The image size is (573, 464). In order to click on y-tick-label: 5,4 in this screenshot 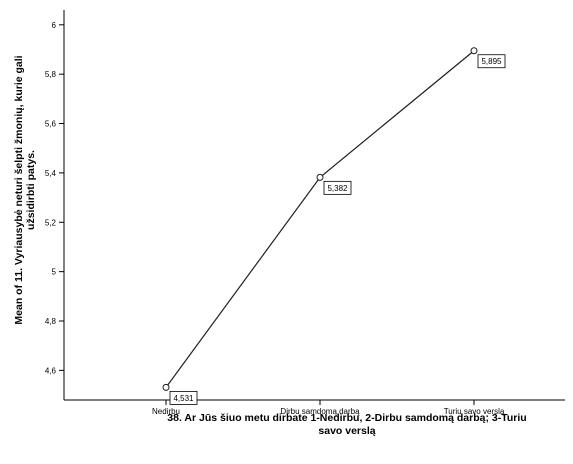, I will do `click(51, 173)`.